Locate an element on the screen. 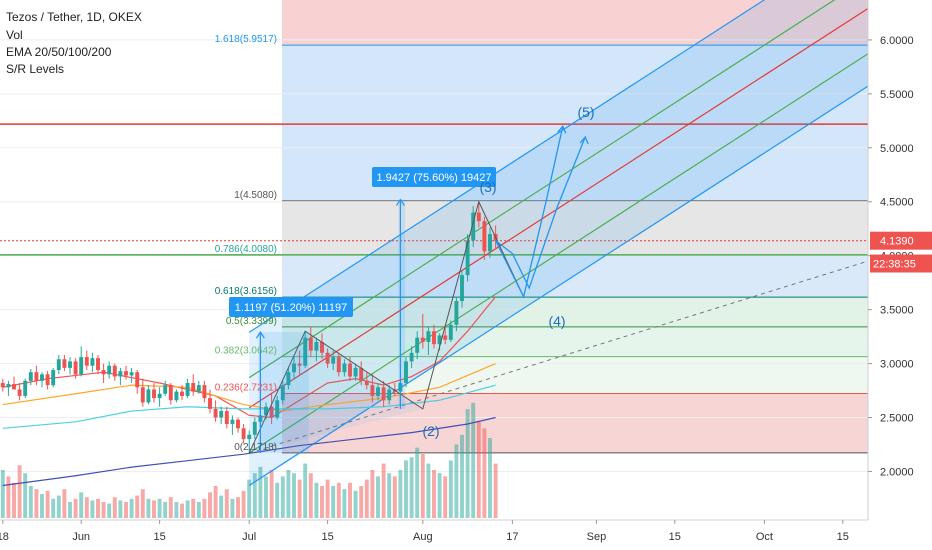  time-tick-label-3: Jul is located at coordinates (249, 537).